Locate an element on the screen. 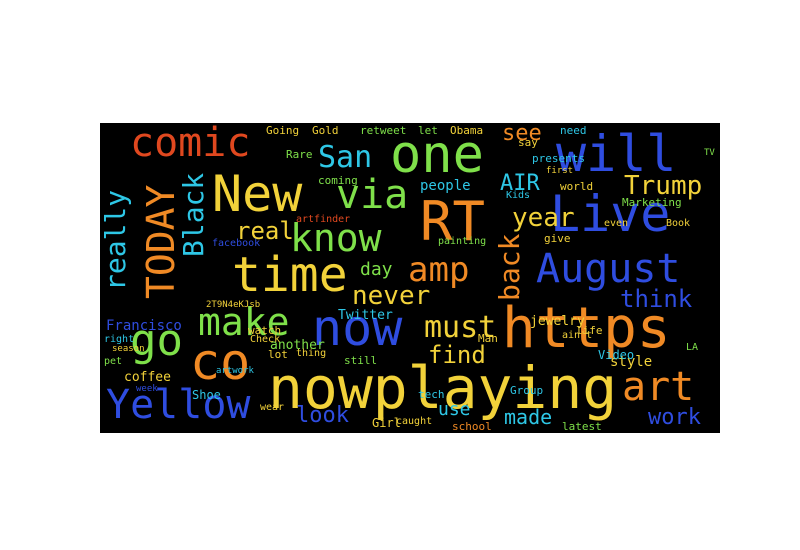  word-give: give is located at coordinates (557, 238).